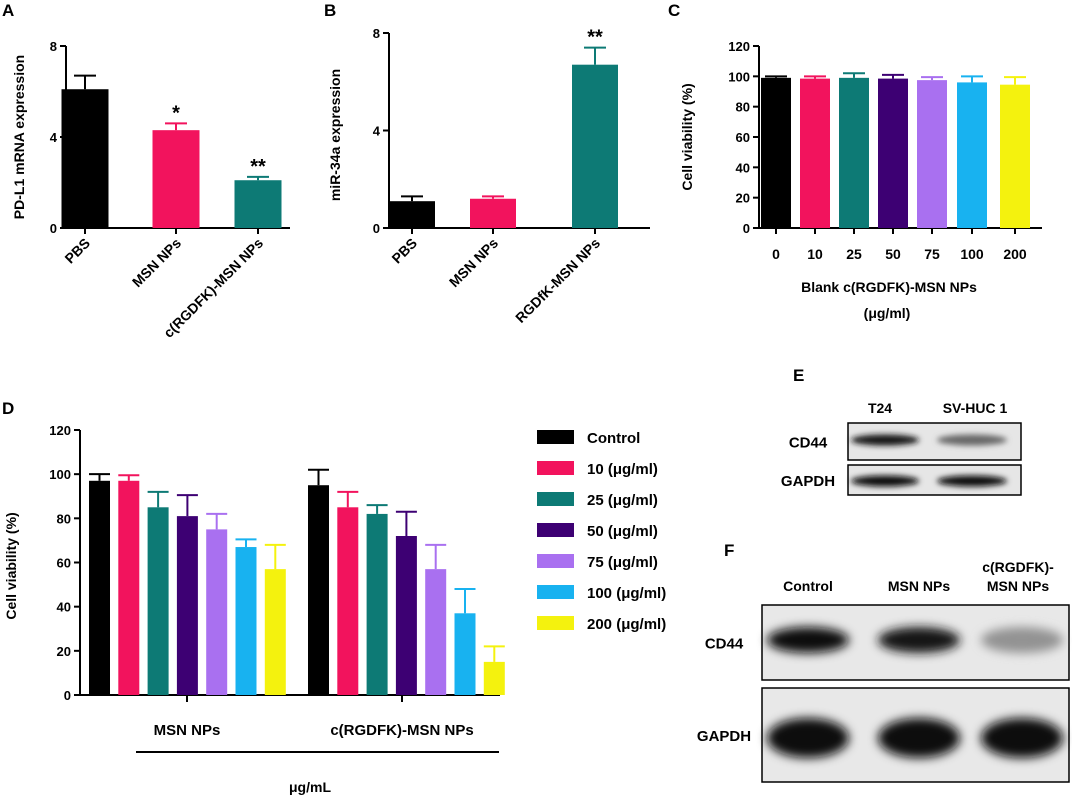  What do you see at coordinates (376, 33) in the screenshot?
I see `panel-b-y-tick-label: 8` at bounding box center [376, 33].